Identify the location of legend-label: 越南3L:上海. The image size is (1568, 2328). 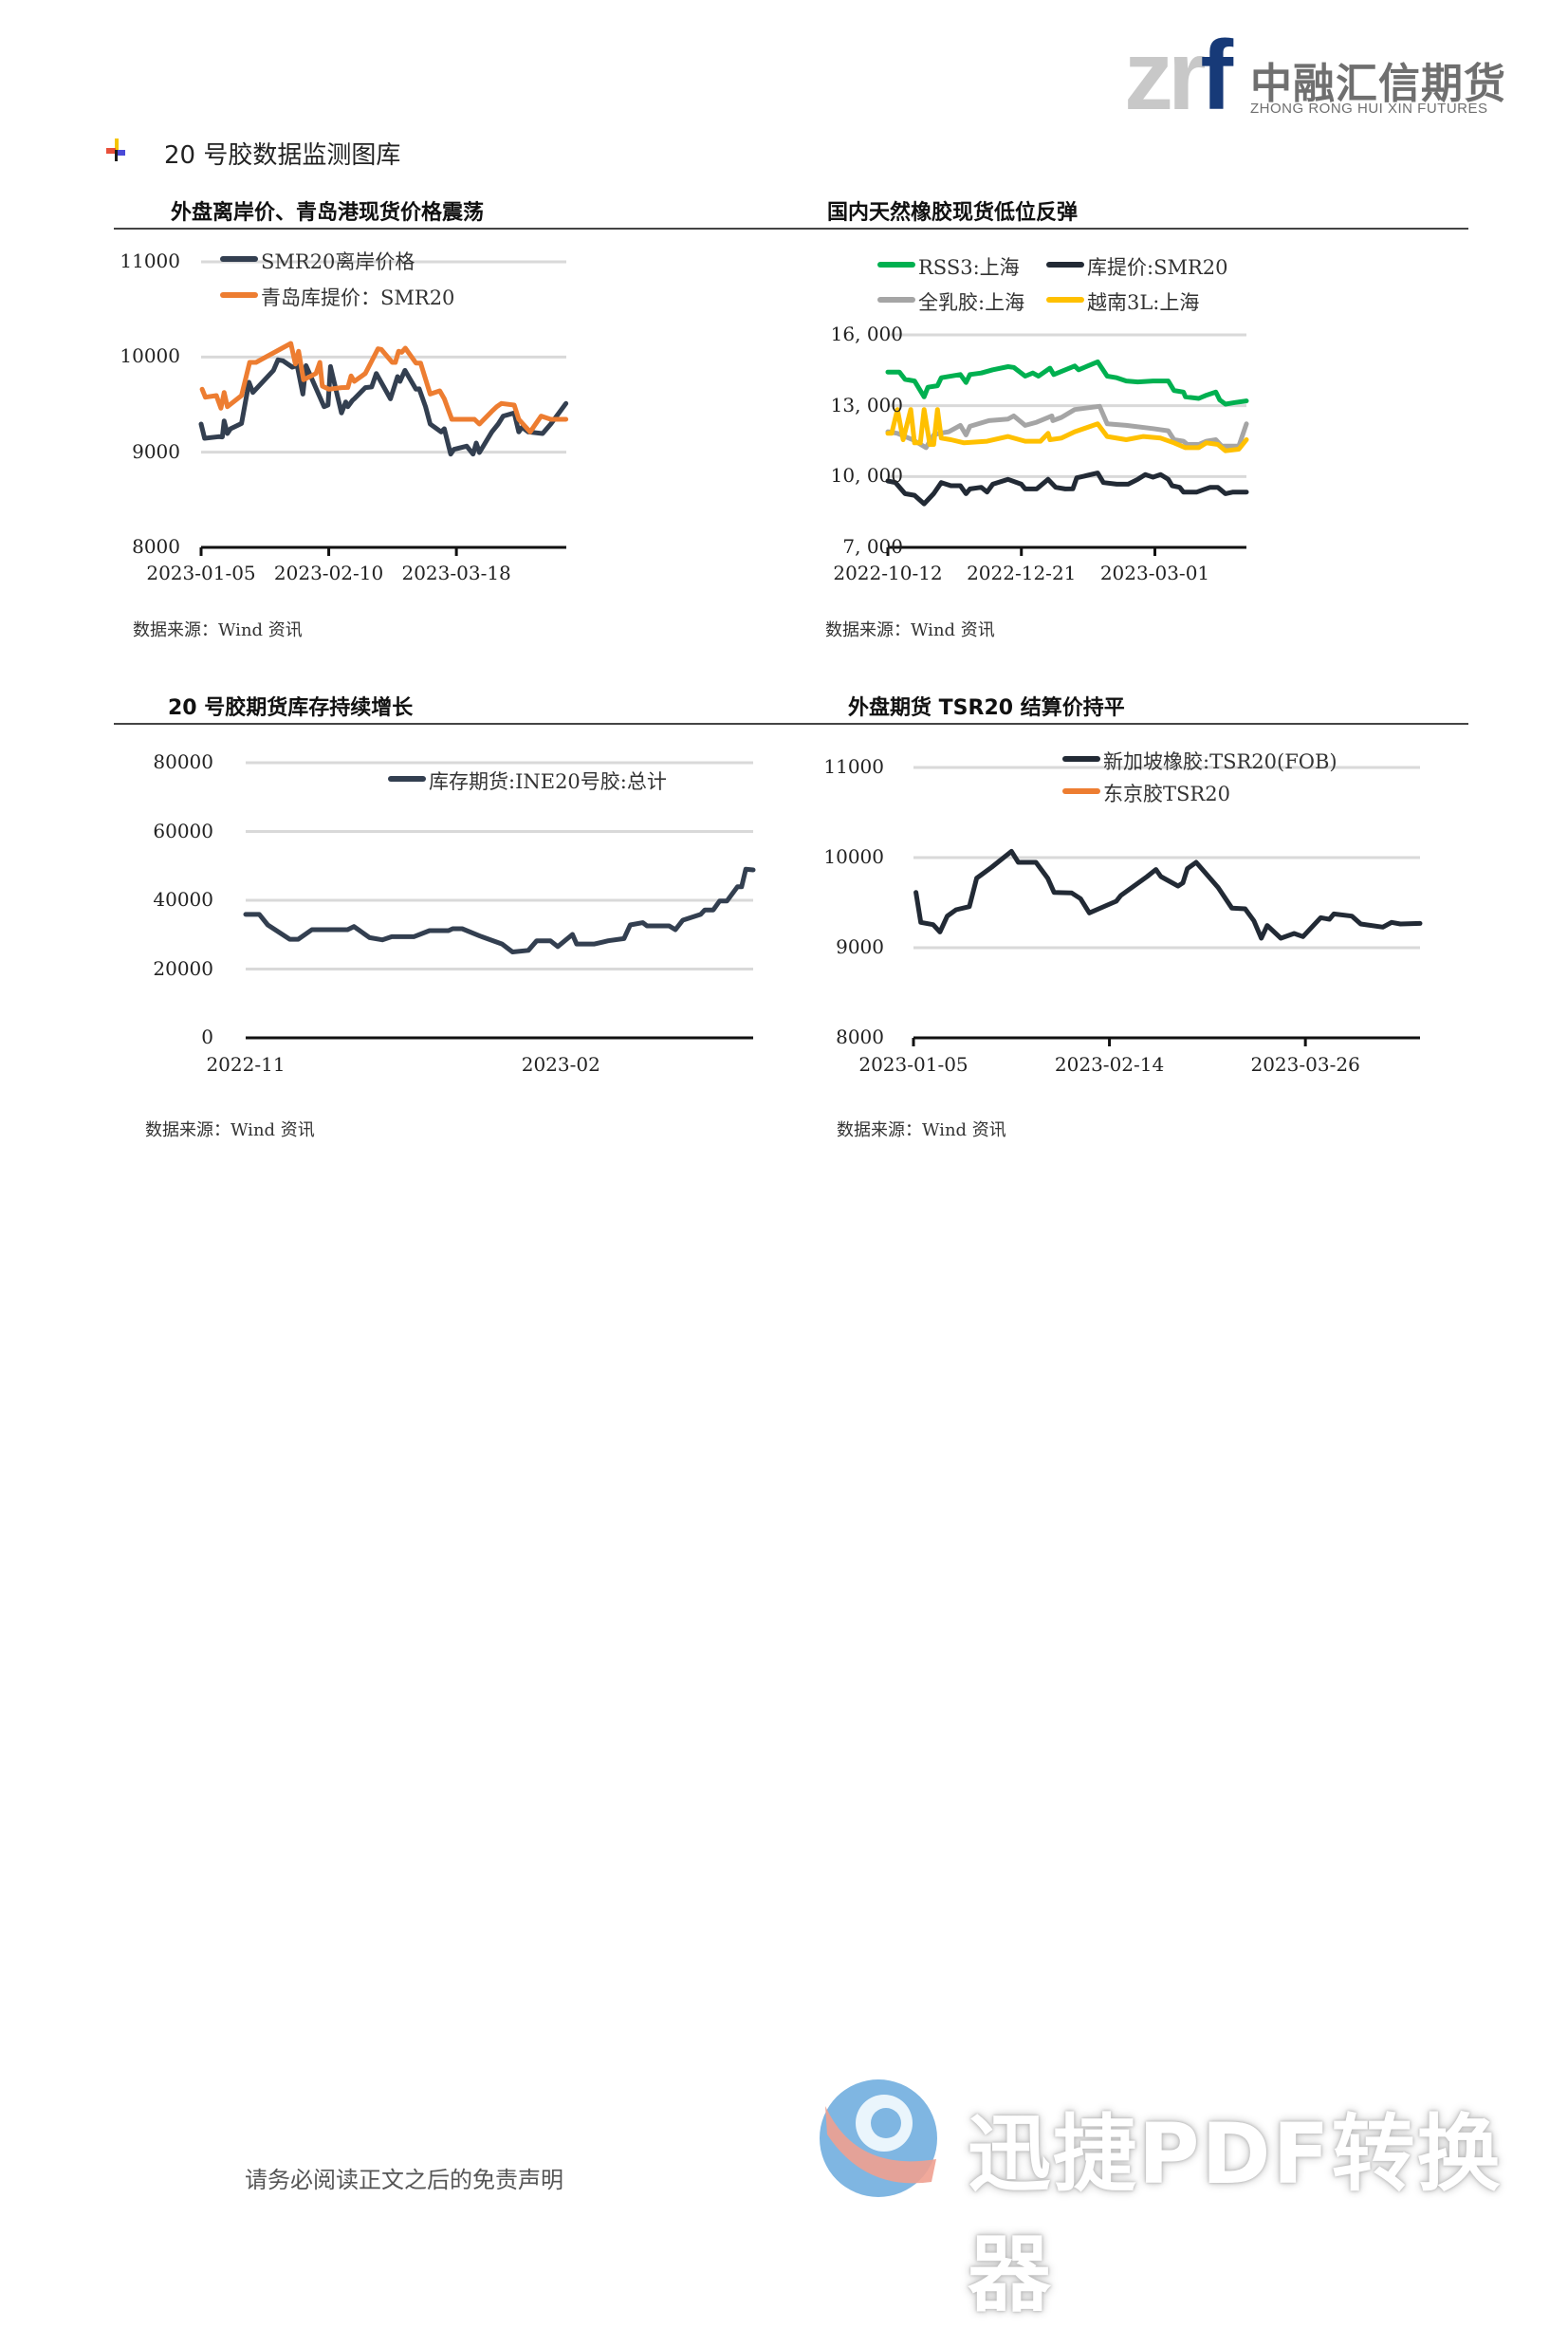
(1143, 303).